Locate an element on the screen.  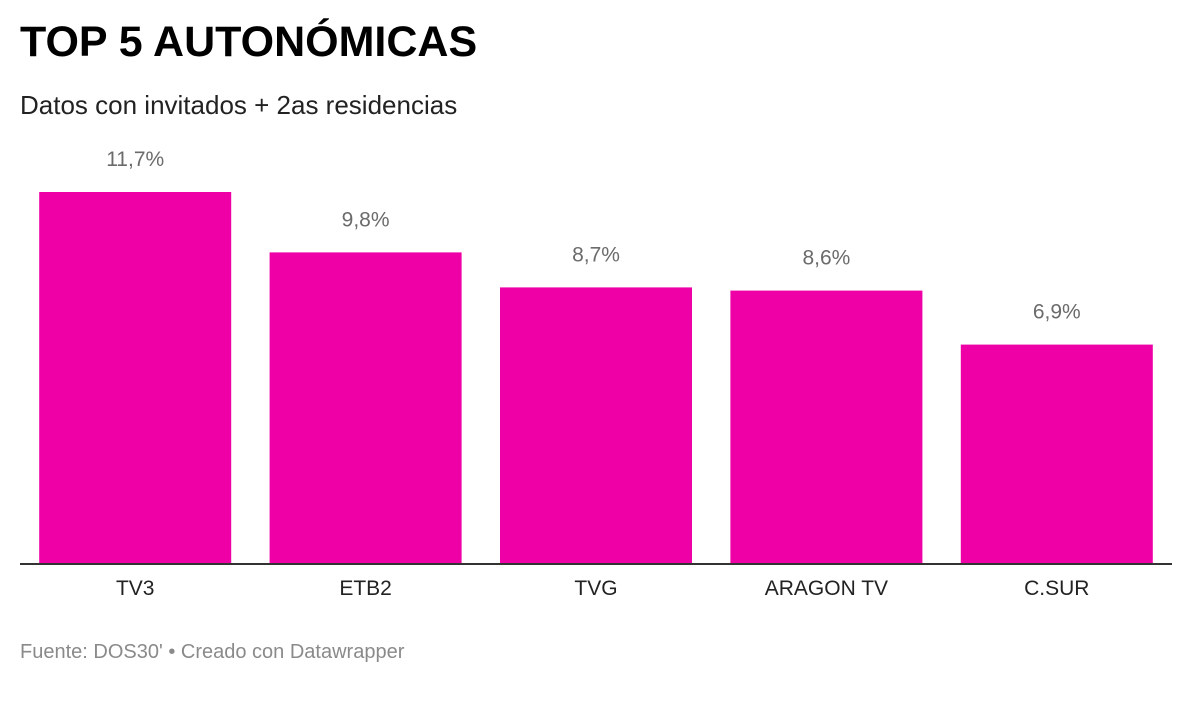
category-label: C.SUR is located at coordinates (1056, 588).